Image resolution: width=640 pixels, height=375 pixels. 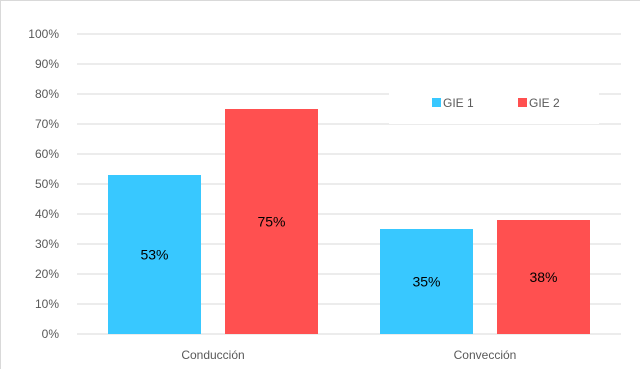 What do you see at coordinates (47, 304) in the screenshot?
I see `y-tick-label: 10%` at bounding box center [47, 304].